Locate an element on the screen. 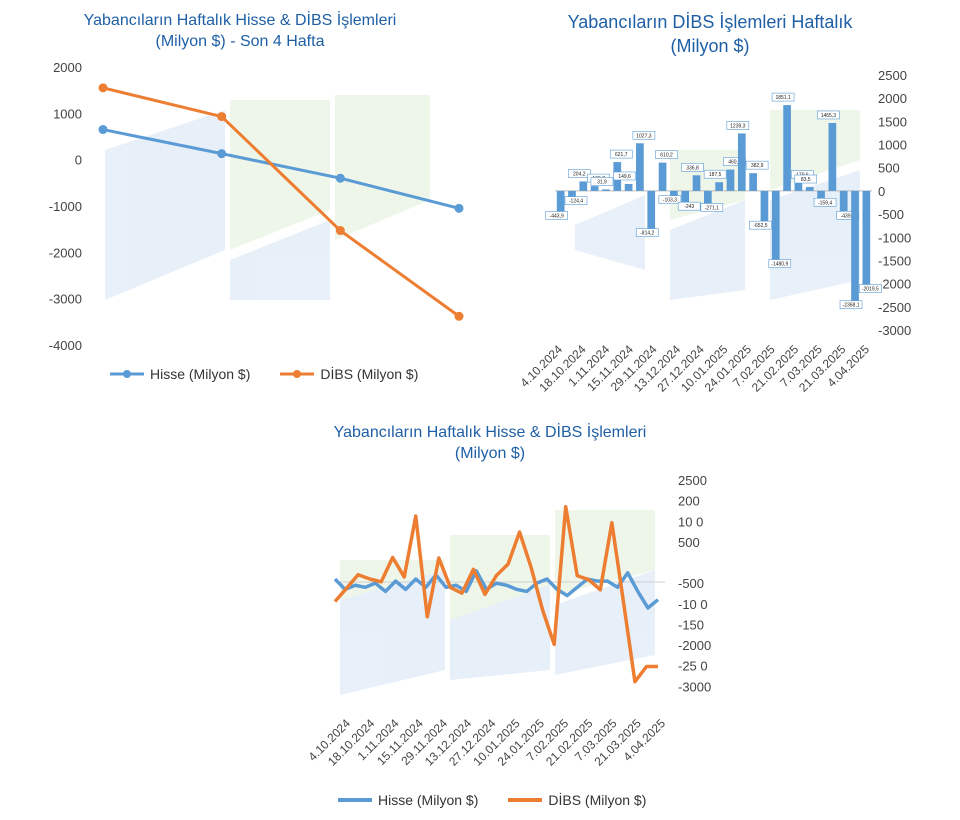 This screenshot has width=960, height=820. y-tick-label: -10 0 is located at coordinates (693, 604).